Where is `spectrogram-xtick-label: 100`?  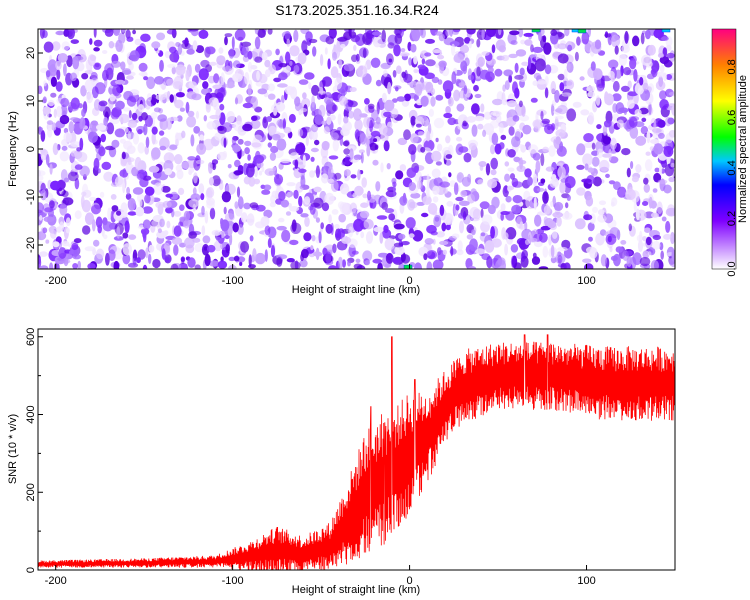 spectrogram-xtick-label: 100 is located at coordinates (586, 281).